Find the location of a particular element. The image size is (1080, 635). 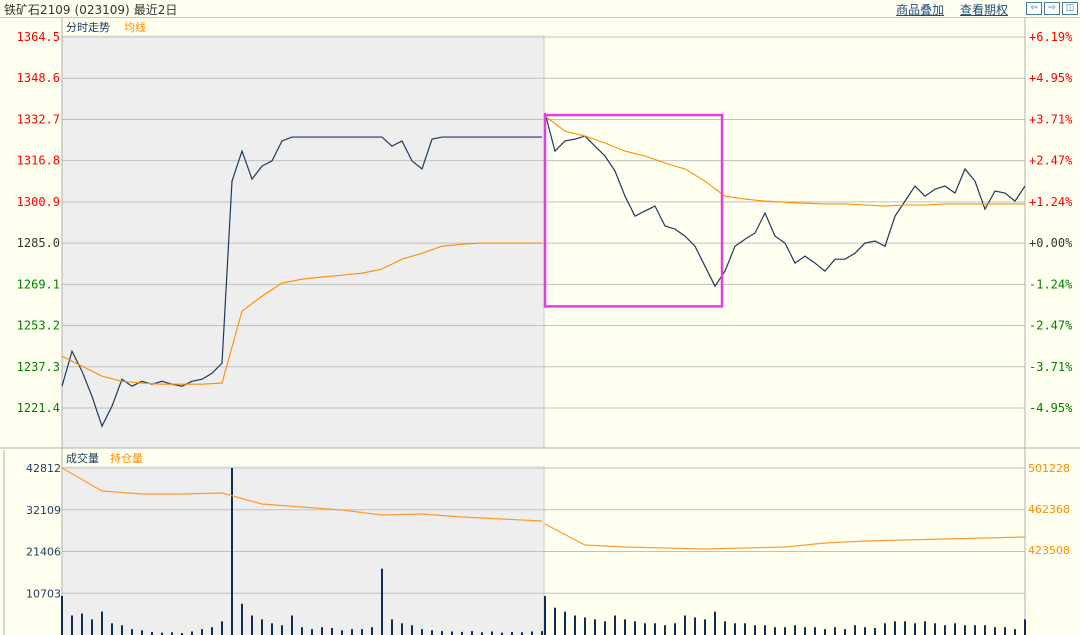

arrow-left-icon: ⇦ is located at coordinates (1034, 8).